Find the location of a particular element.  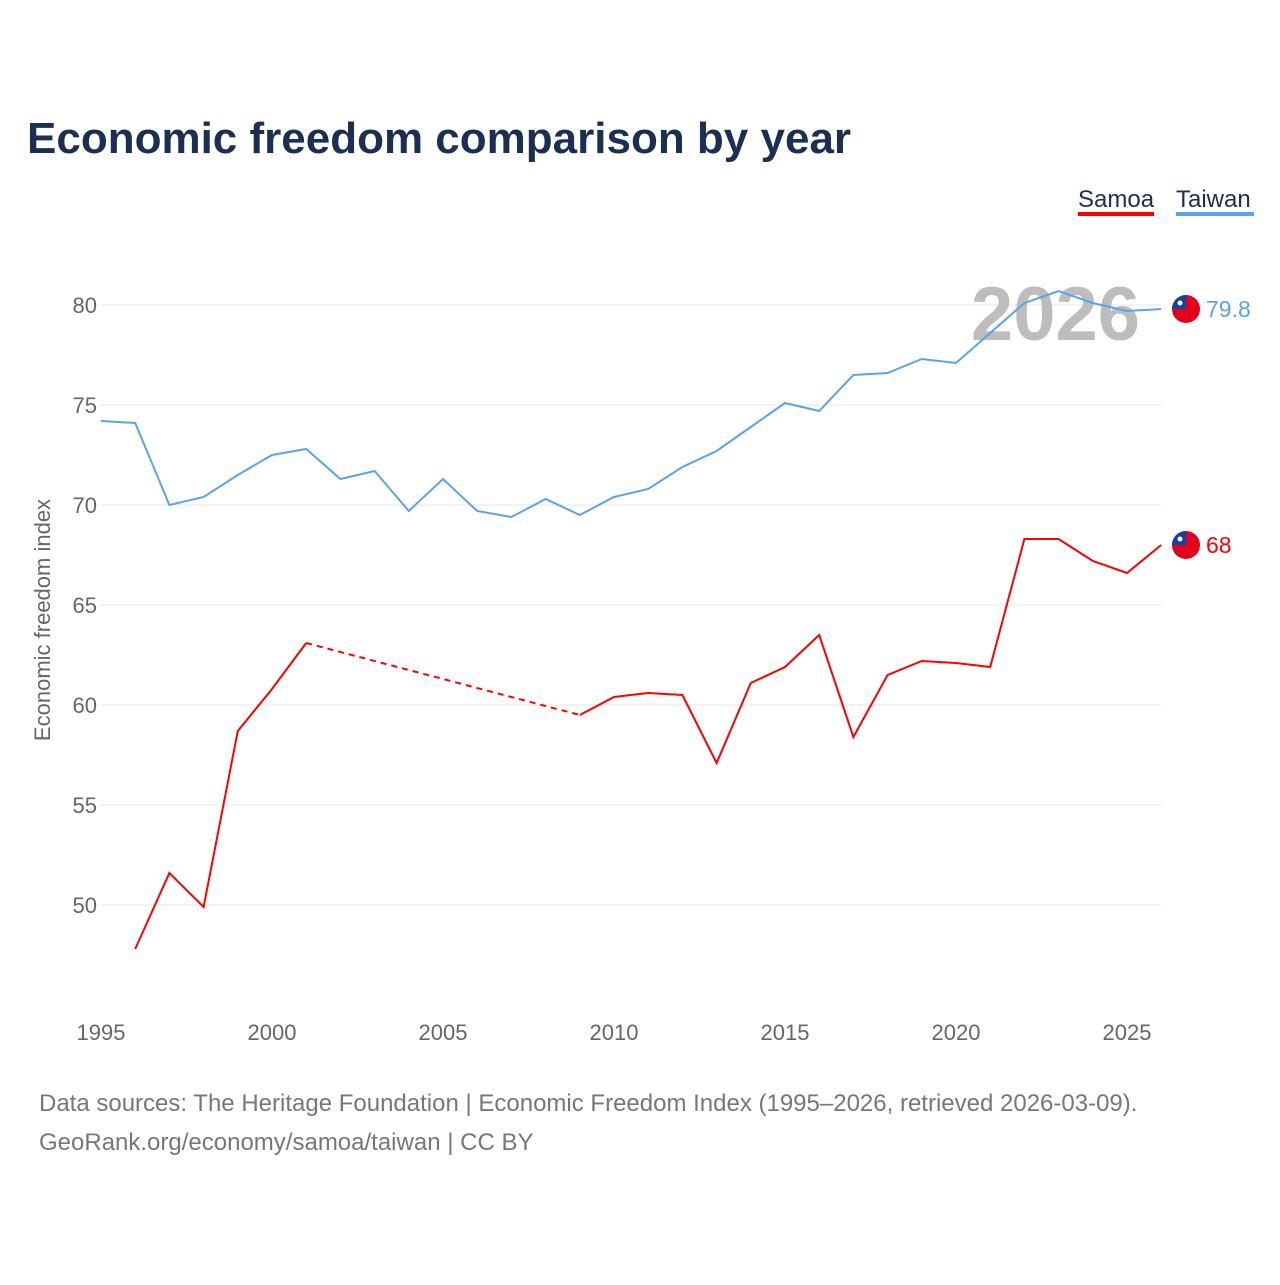

year-watermark: 2026 is located at coordinates (1055, 314).